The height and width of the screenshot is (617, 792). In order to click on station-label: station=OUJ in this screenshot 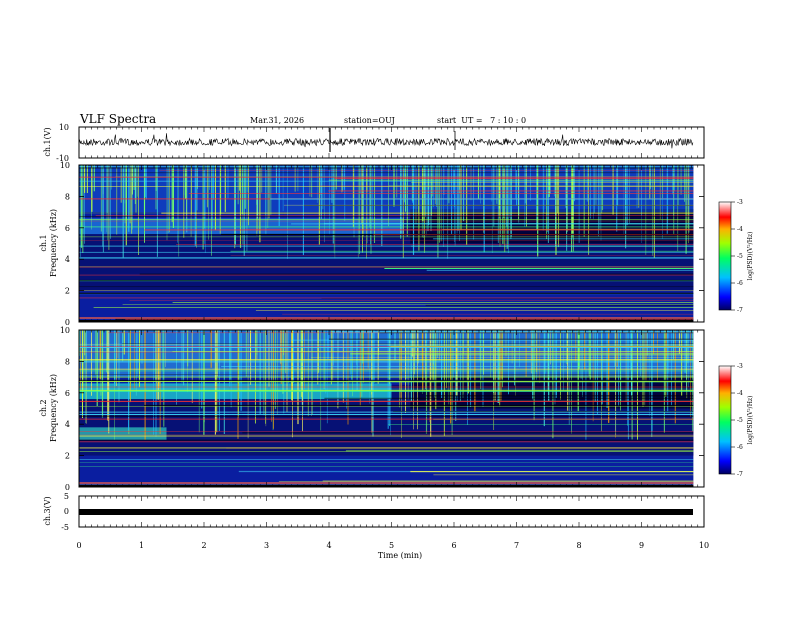, I will do `click(369, 120)`.